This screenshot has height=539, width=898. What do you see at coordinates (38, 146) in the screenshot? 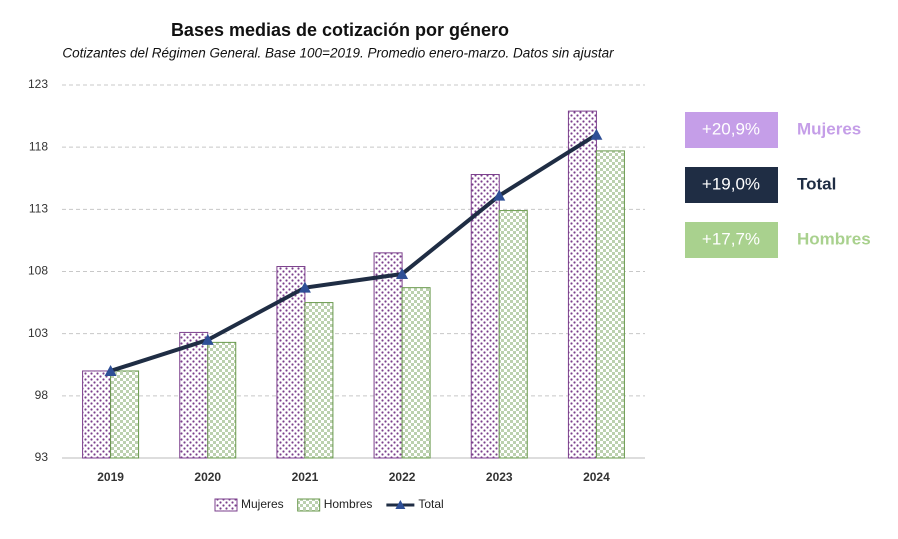
I see `y-tick-label: 118` at bounding box center [38, 146].